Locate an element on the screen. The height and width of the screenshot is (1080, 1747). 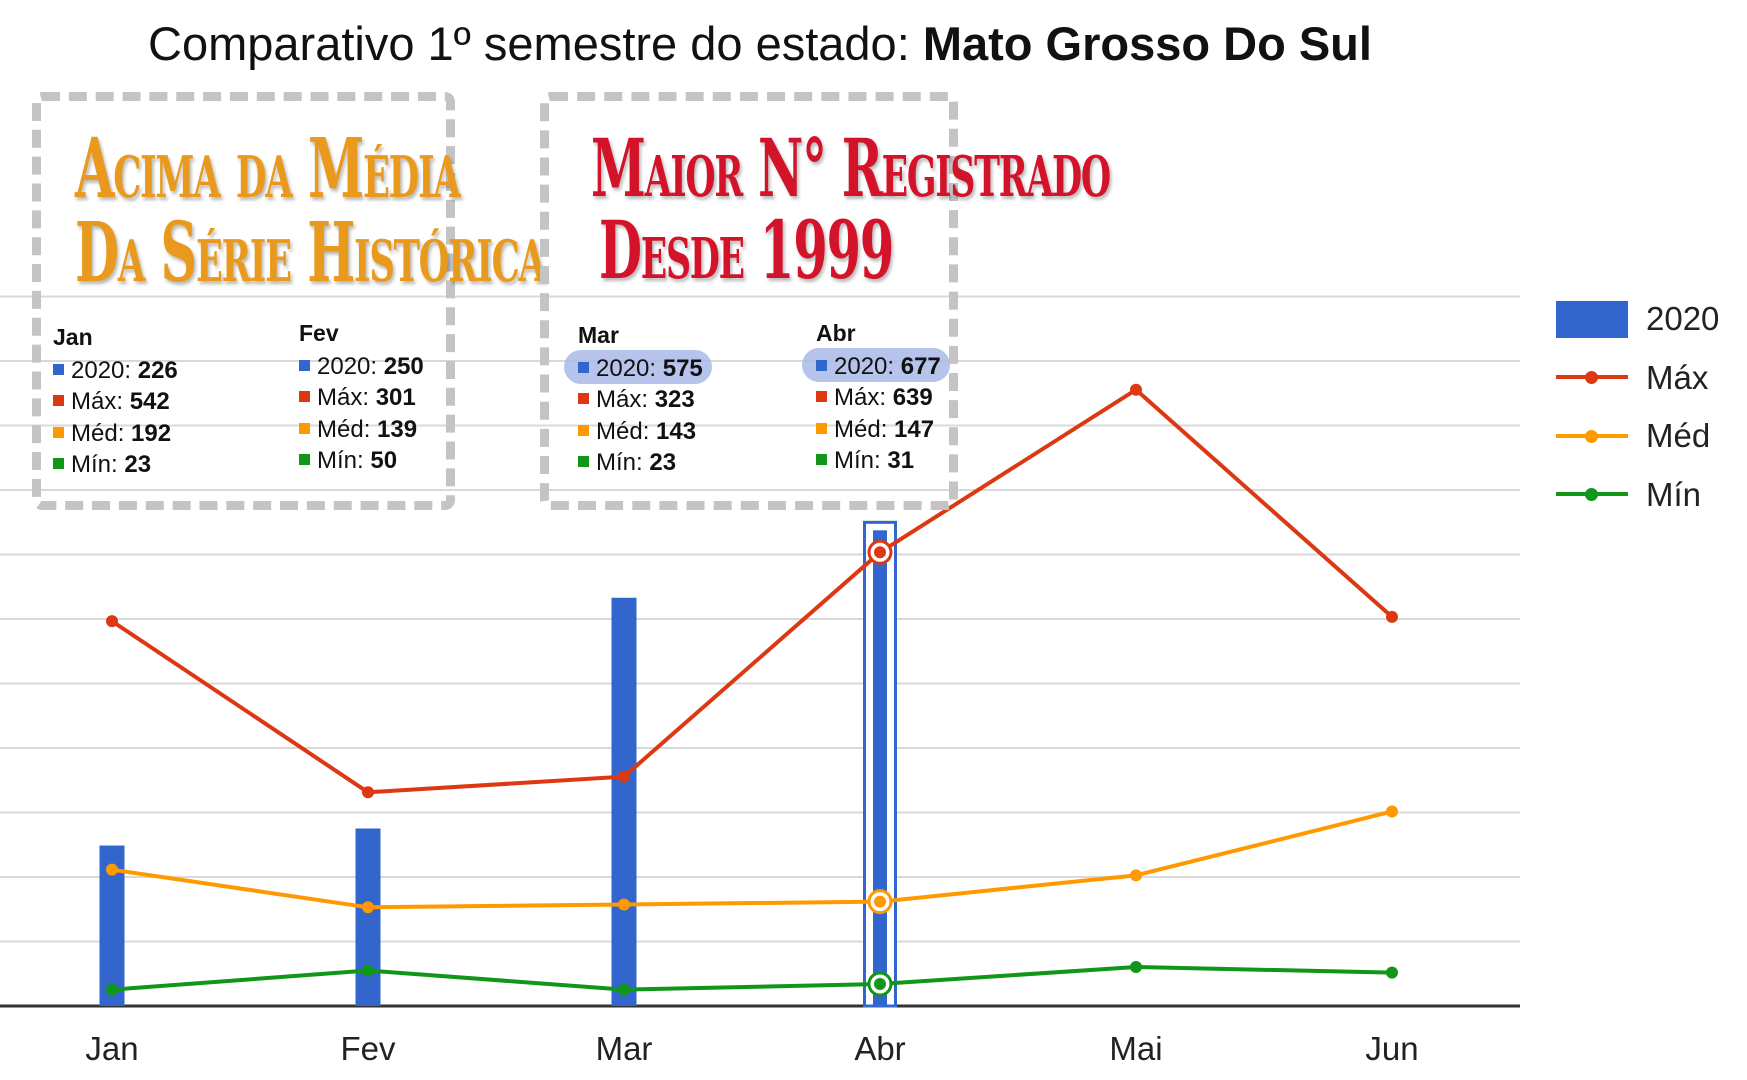
callout-highest-record-line1: Maior N° Registrado is located at coordinates (851, 168).